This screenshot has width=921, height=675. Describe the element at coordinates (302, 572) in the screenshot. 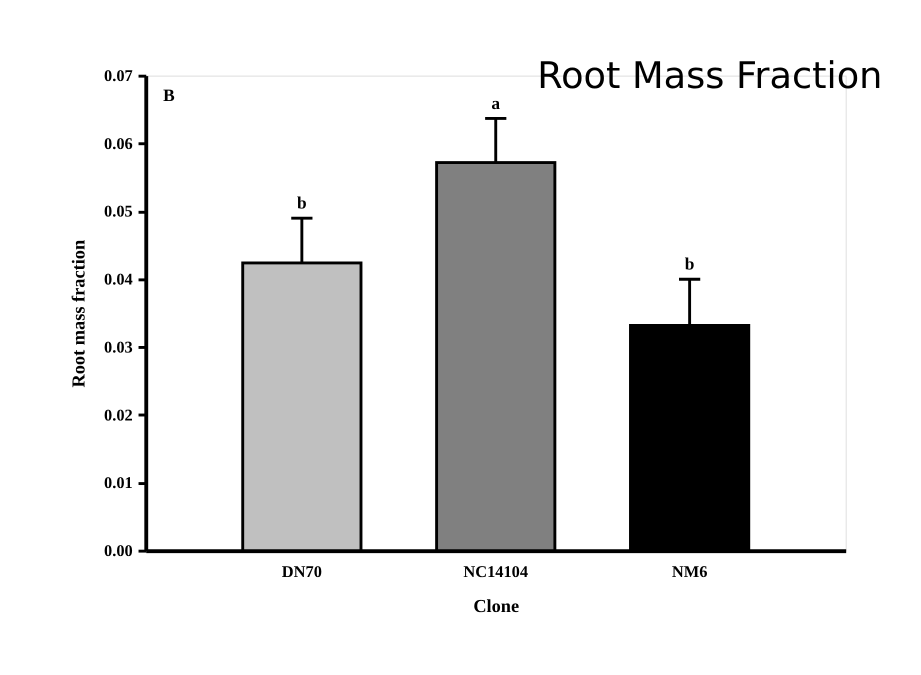

I see `x-tick-label: DN70` at that location.